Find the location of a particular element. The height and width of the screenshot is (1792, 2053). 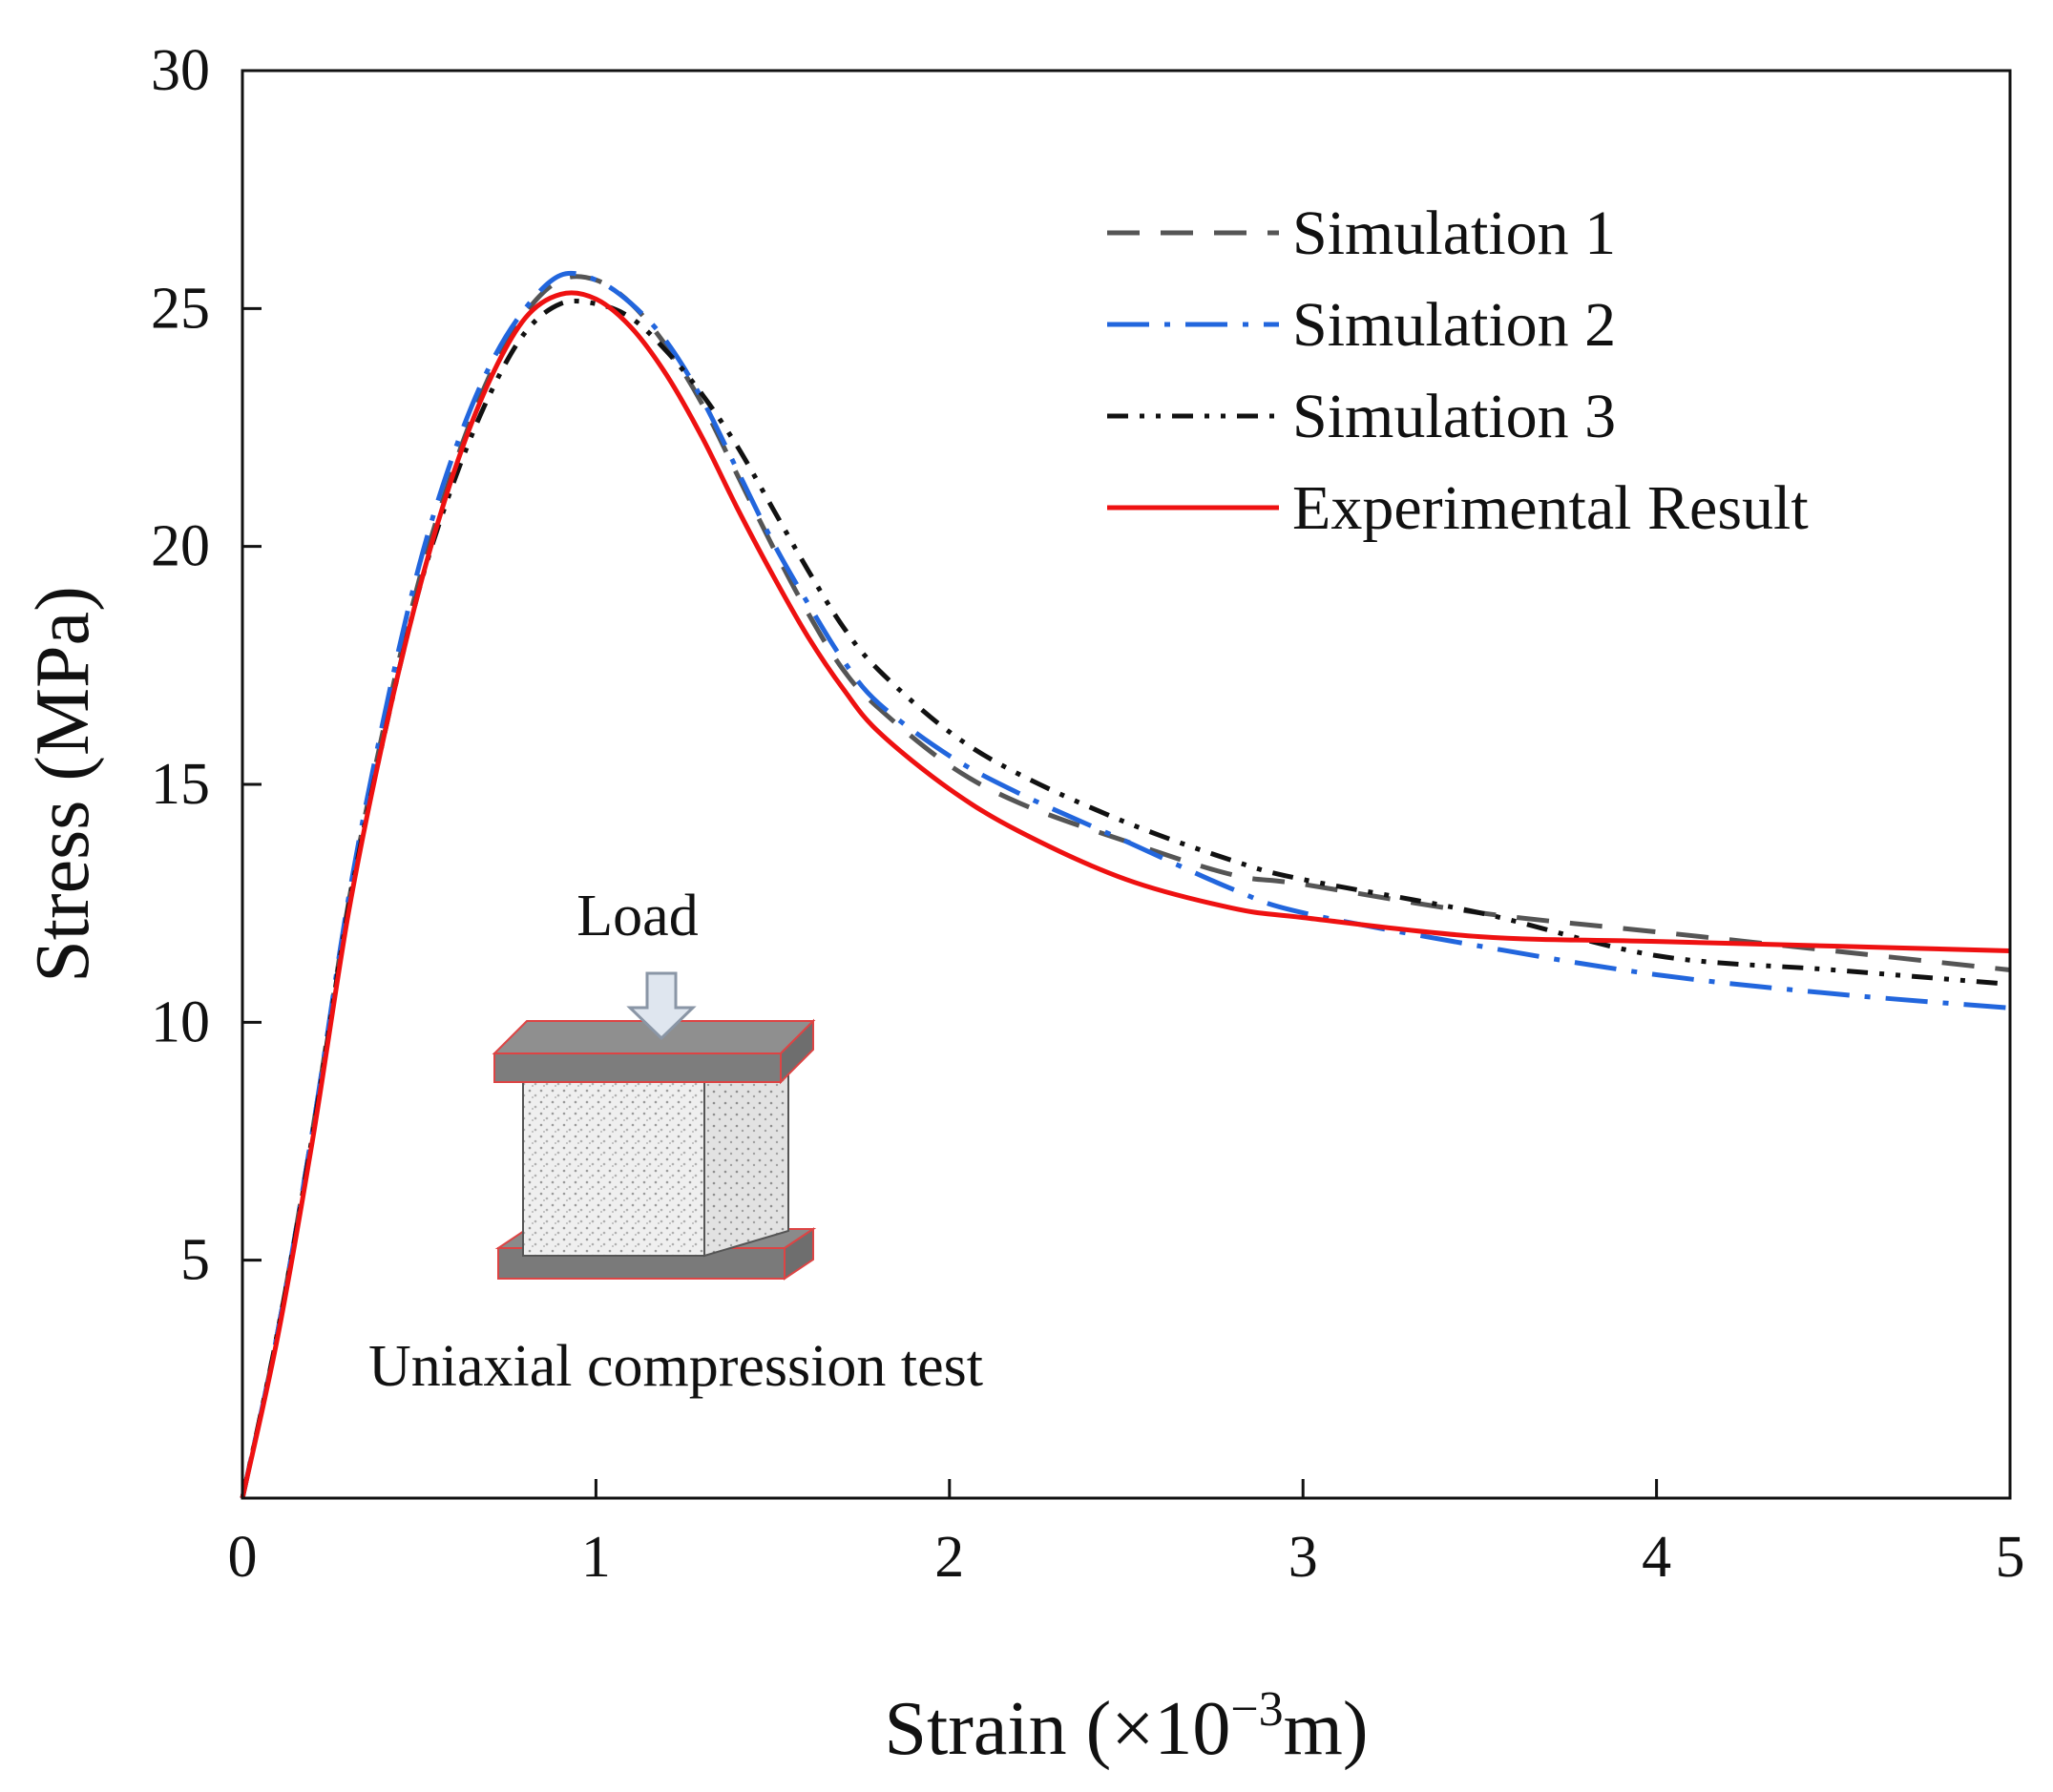

x-axis: 0 1 2 3 4 5 is located at coordinates (1126, 1534).